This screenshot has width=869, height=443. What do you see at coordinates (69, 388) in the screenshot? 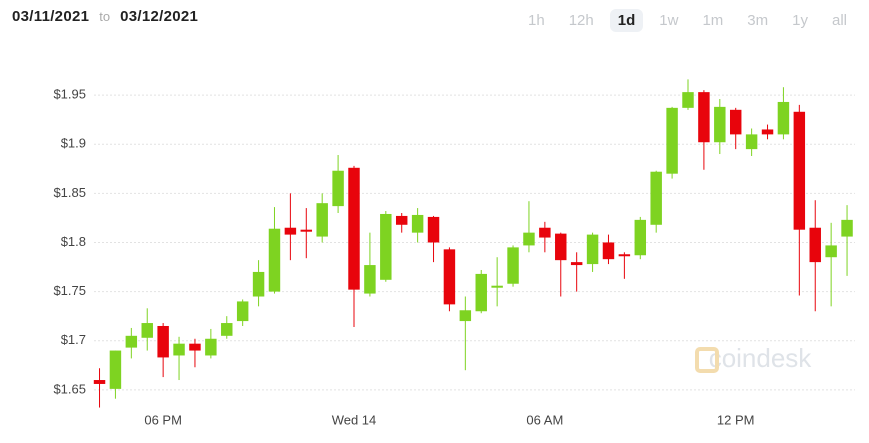
I see `y-tick-label: $1.65` at bounding box center [69, 388].